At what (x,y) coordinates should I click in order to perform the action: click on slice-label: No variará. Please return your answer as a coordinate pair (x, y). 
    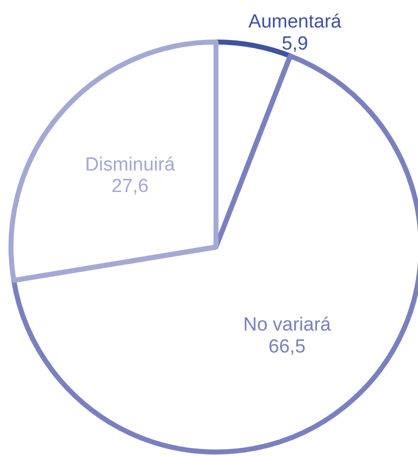
    Looking at the image, I should click on (287, 325).